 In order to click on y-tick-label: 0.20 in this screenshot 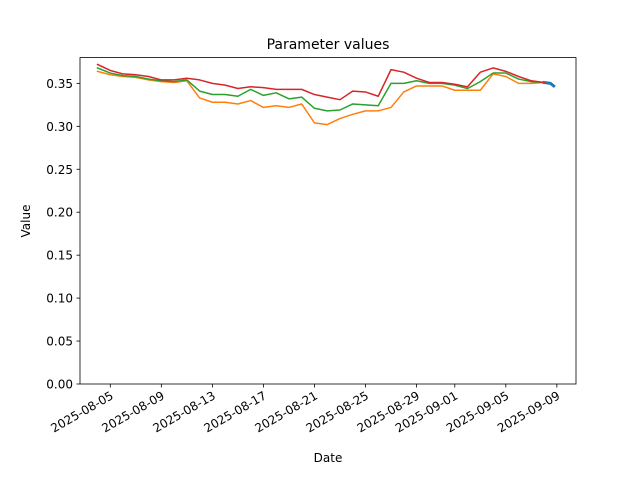, I will do `click(59, 213)`.